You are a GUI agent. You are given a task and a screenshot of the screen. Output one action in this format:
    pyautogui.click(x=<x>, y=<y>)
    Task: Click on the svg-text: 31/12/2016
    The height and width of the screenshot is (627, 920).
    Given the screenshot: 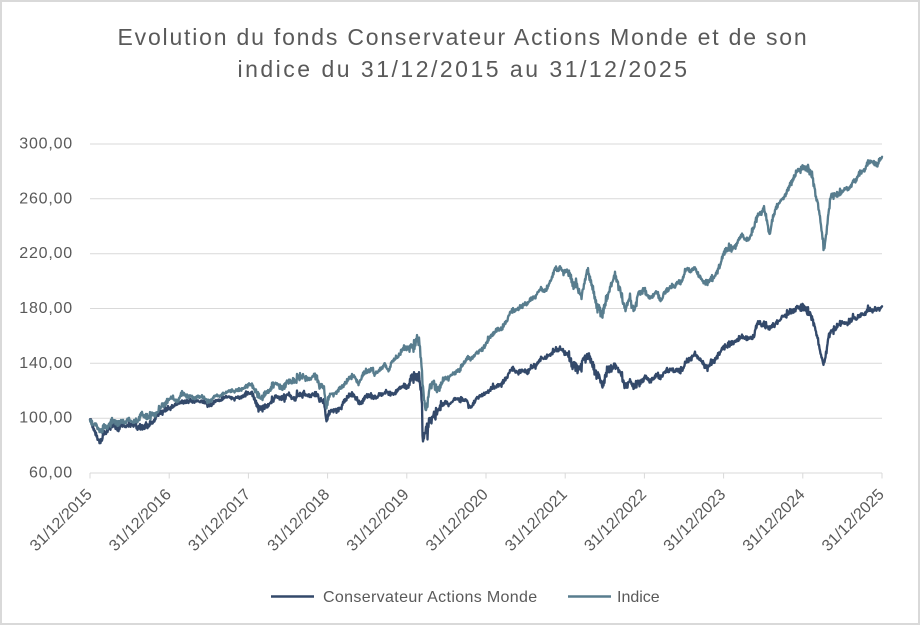 What is the action you would take?
    pyautogui.click(x=140, y=520)
    